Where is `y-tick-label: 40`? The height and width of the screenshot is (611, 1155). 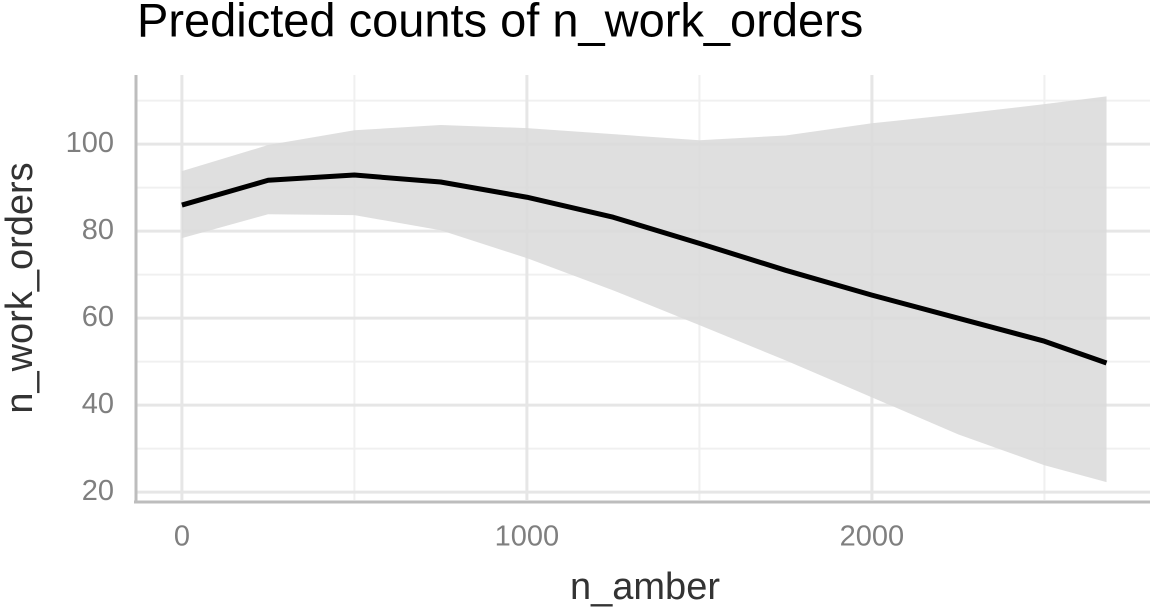 y-tick-label: 40 is located at coordinates (98, 404).